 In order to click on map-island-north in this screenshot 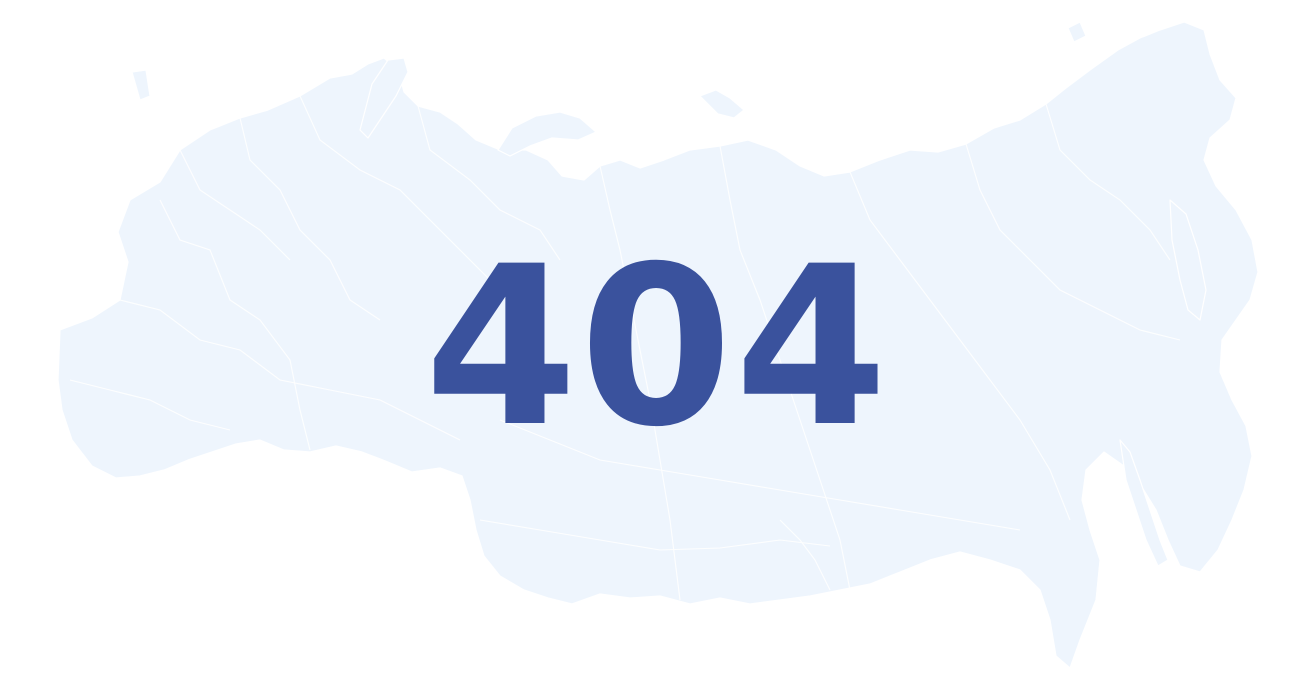, I will do `click(384, 98)`.